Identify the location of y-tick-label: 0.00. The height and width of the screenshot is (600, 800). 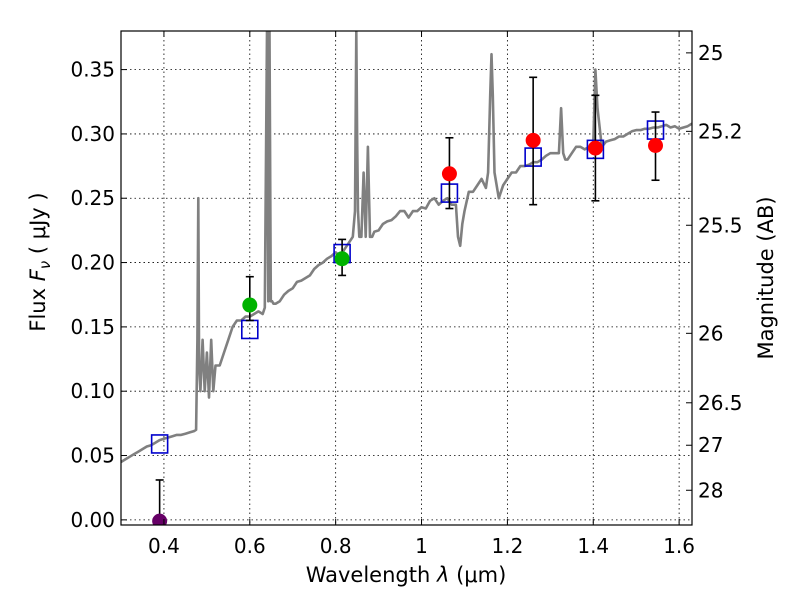
(92, 520).